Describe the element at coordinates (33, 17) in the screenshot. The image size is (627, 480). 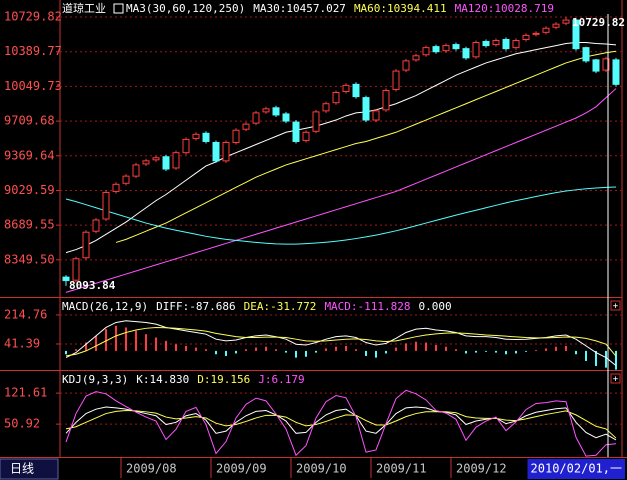
I see `y-tick-label: 10729.82` at that location.